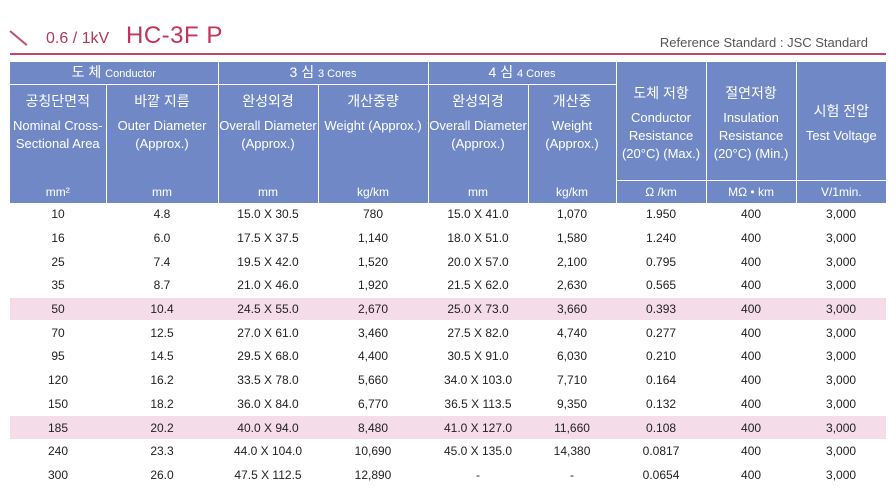 The width and height of the screenshot is (896, 495). I want to click on table-cell: 41.0 X 127.0, so click(478, 427).